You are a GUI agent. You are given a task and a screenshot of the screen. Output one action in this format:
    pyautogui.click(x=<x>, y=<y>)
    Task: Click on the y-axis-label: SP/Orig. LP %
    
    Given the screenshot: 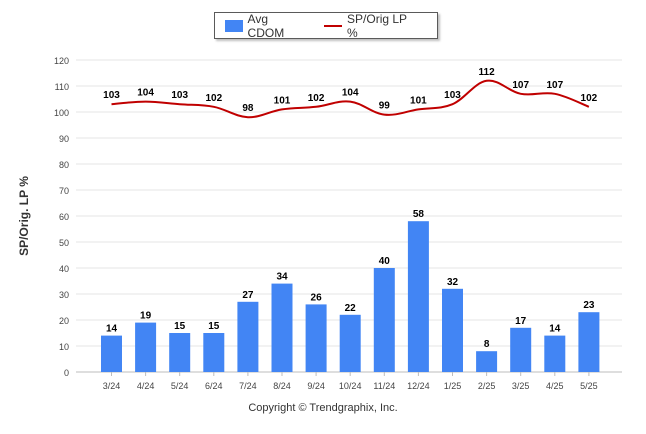 What is the action you would take?
    pyautogui.click(x=24, y=216)
    